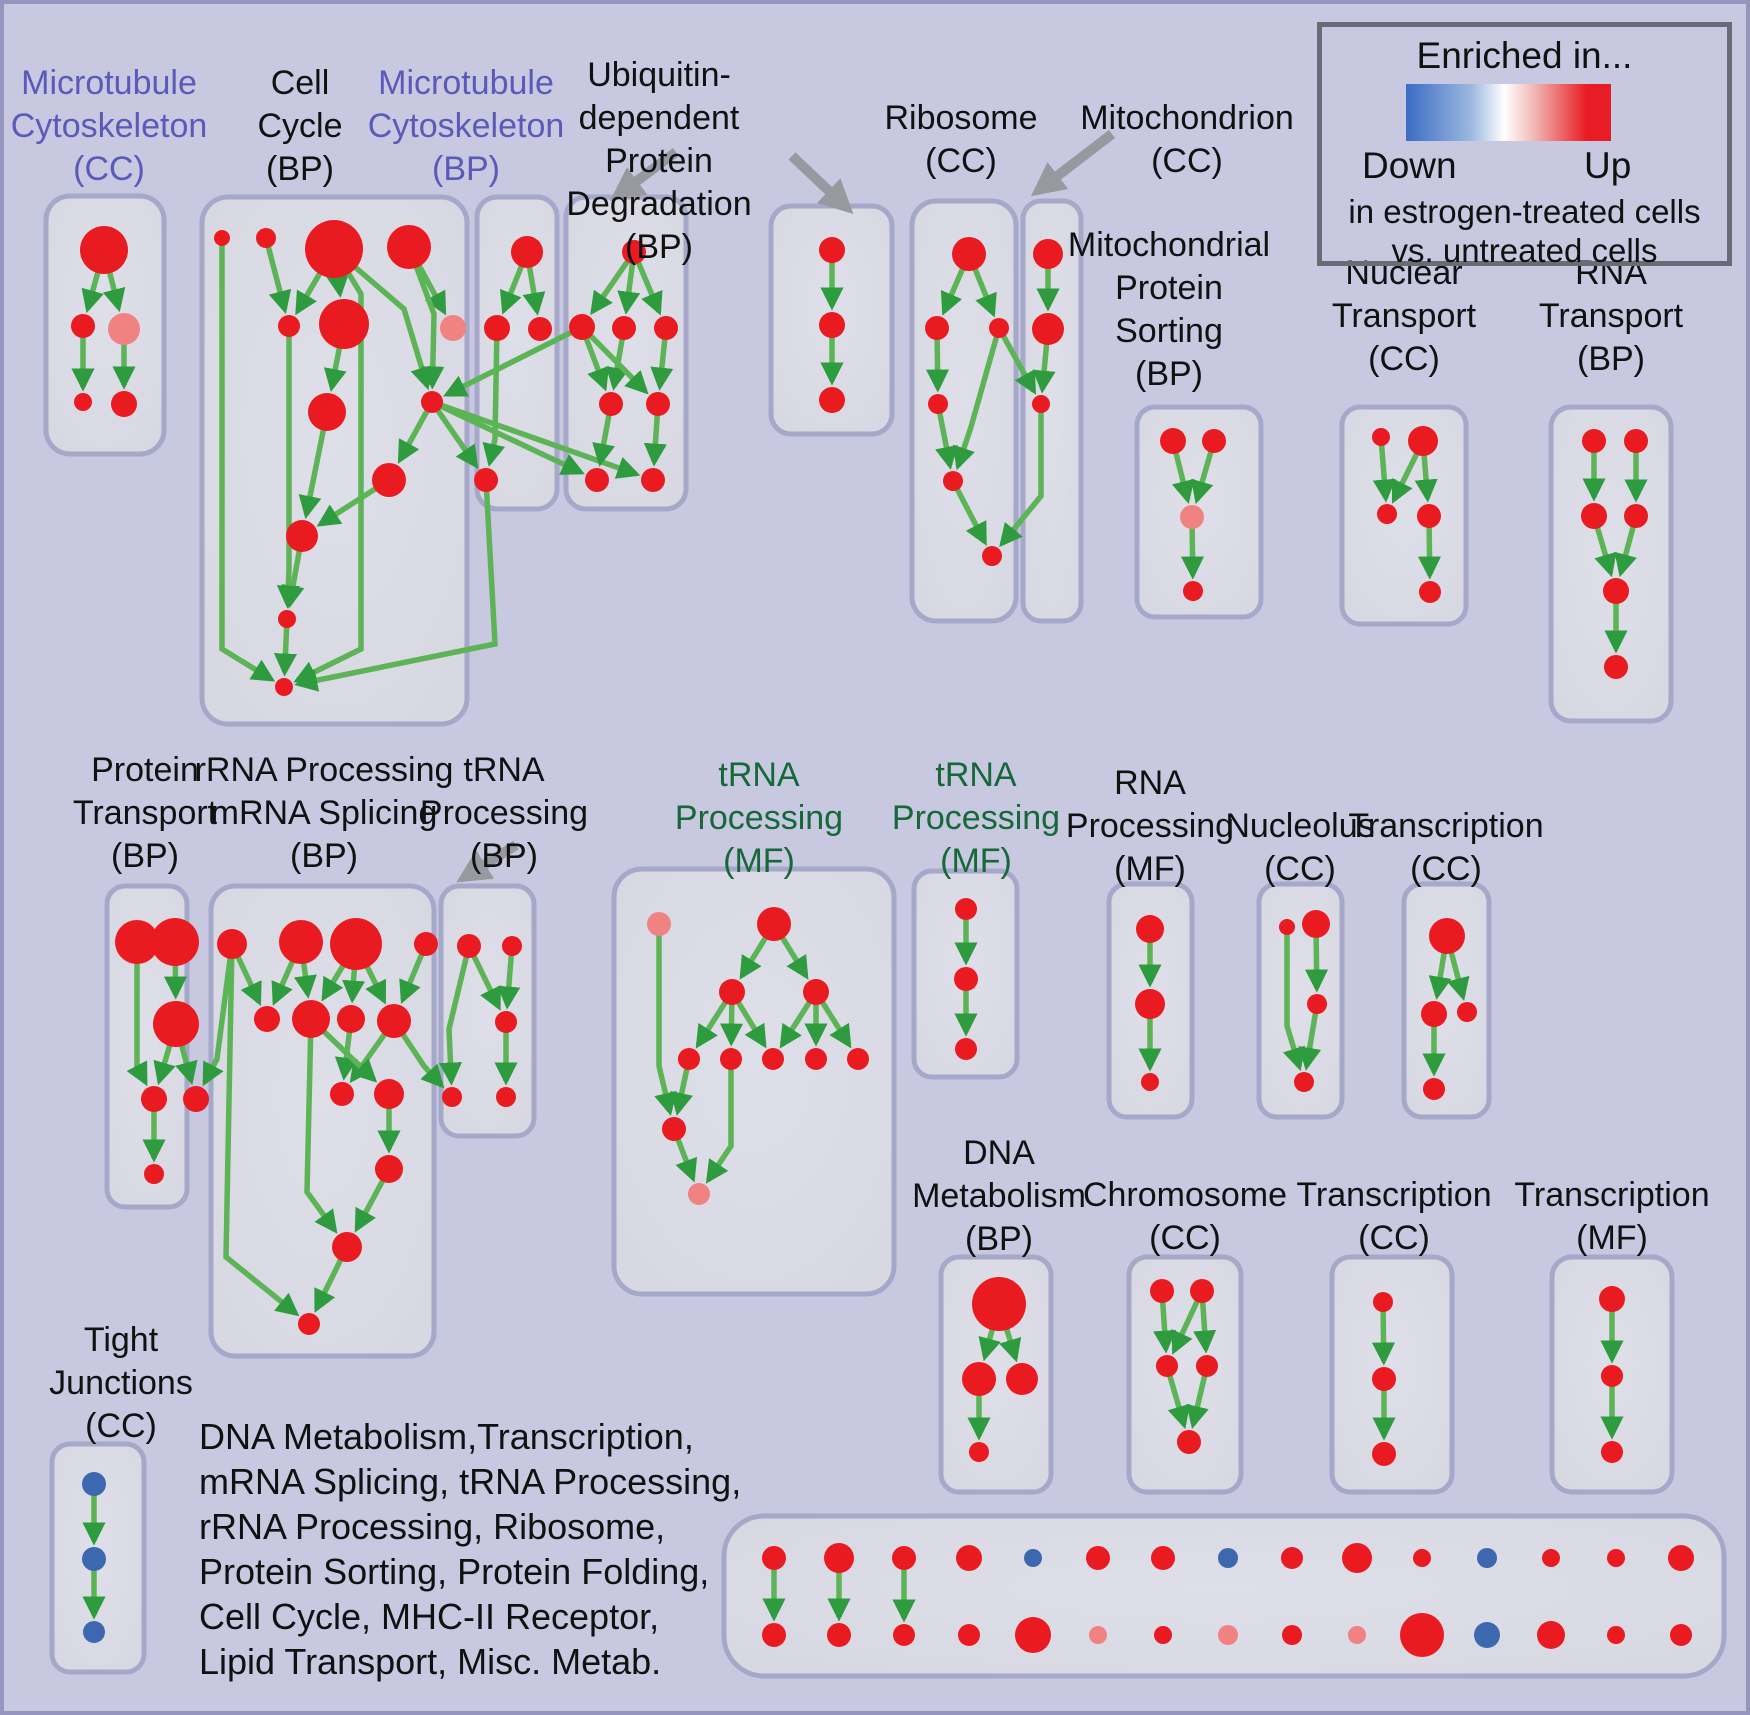  Describe the element at coordinates (1429, 516) in the screenshot. I see `gene-node-nt4` at that location.